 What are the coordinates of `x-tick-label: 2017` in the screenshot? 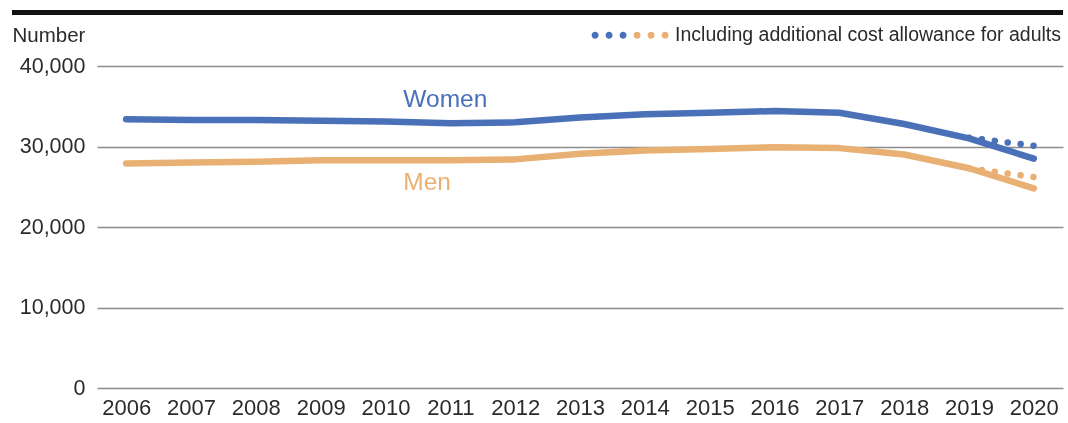 It's located at (840, 407).